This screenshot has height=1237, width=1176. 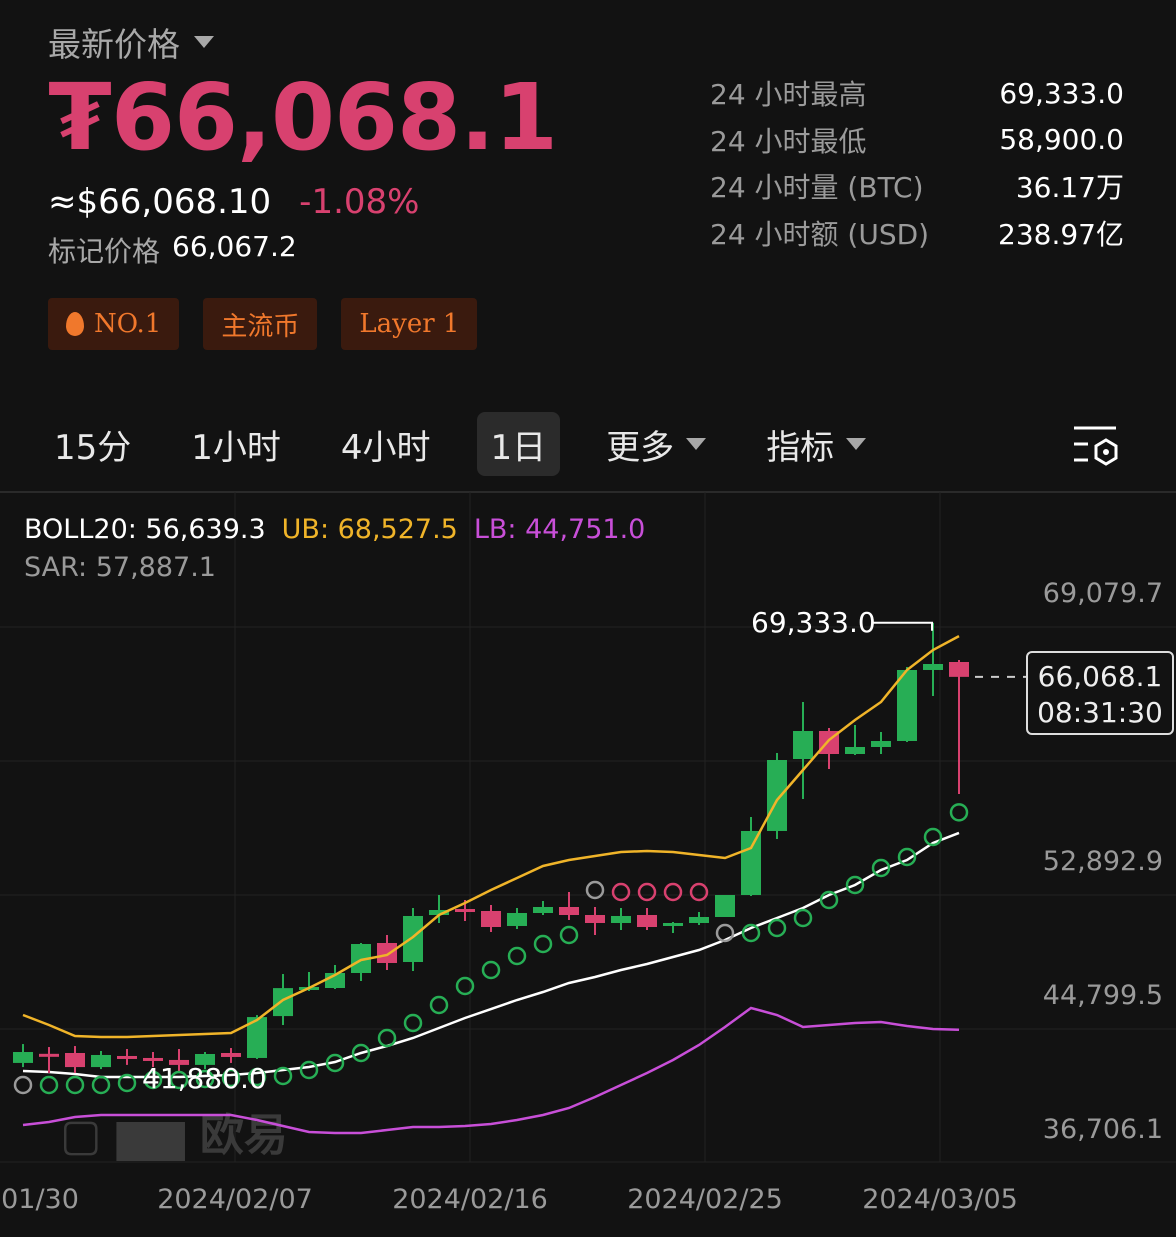 I want to click on tag-layer1: Layer 1, so click(x=409, y=324).